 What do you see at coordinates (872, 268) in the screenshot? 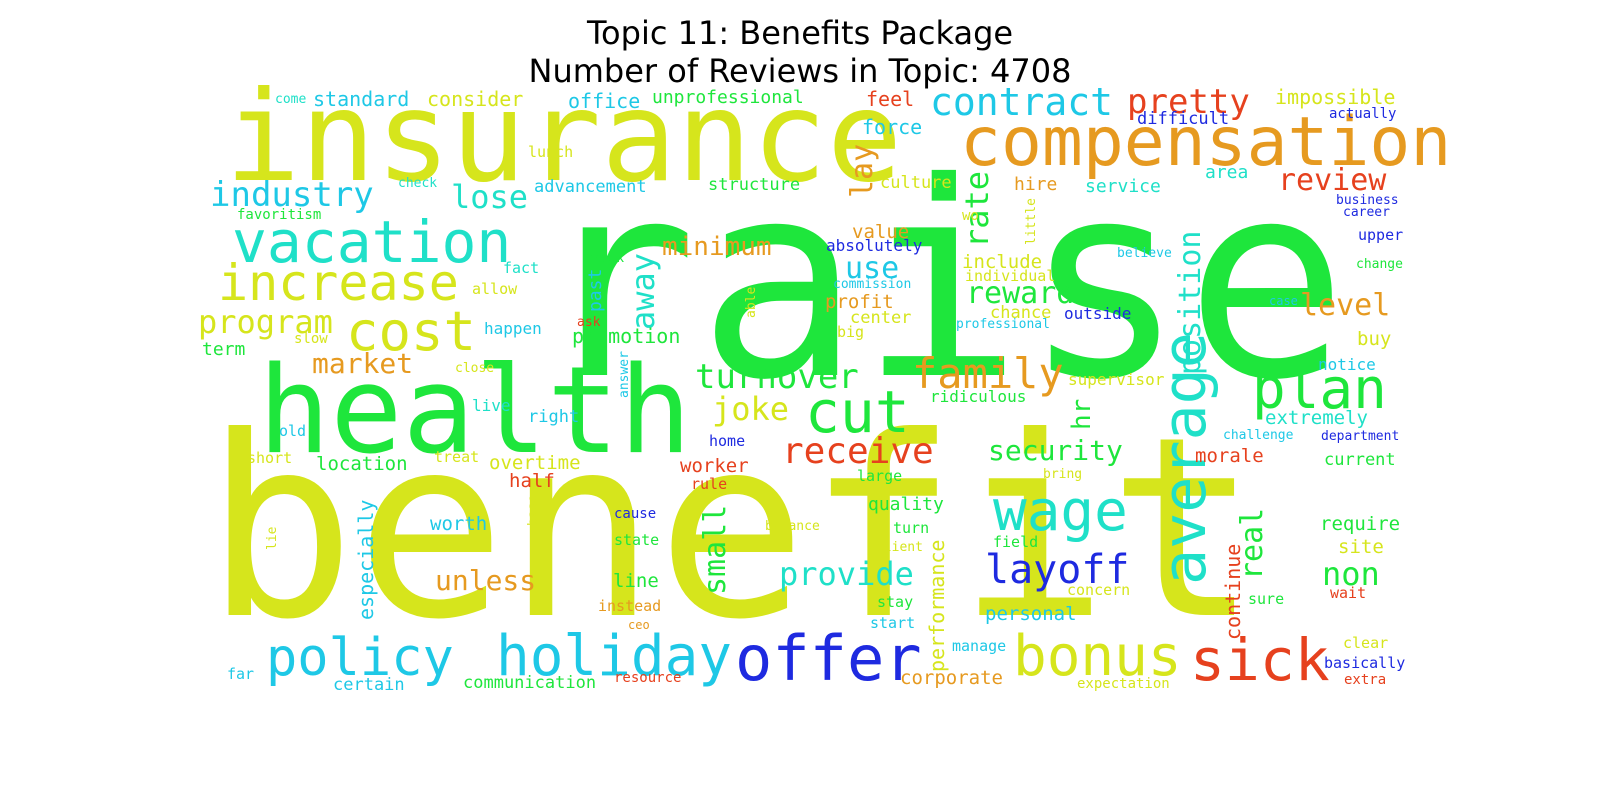
I see `word-use: use` at bounding box center [872, 268].